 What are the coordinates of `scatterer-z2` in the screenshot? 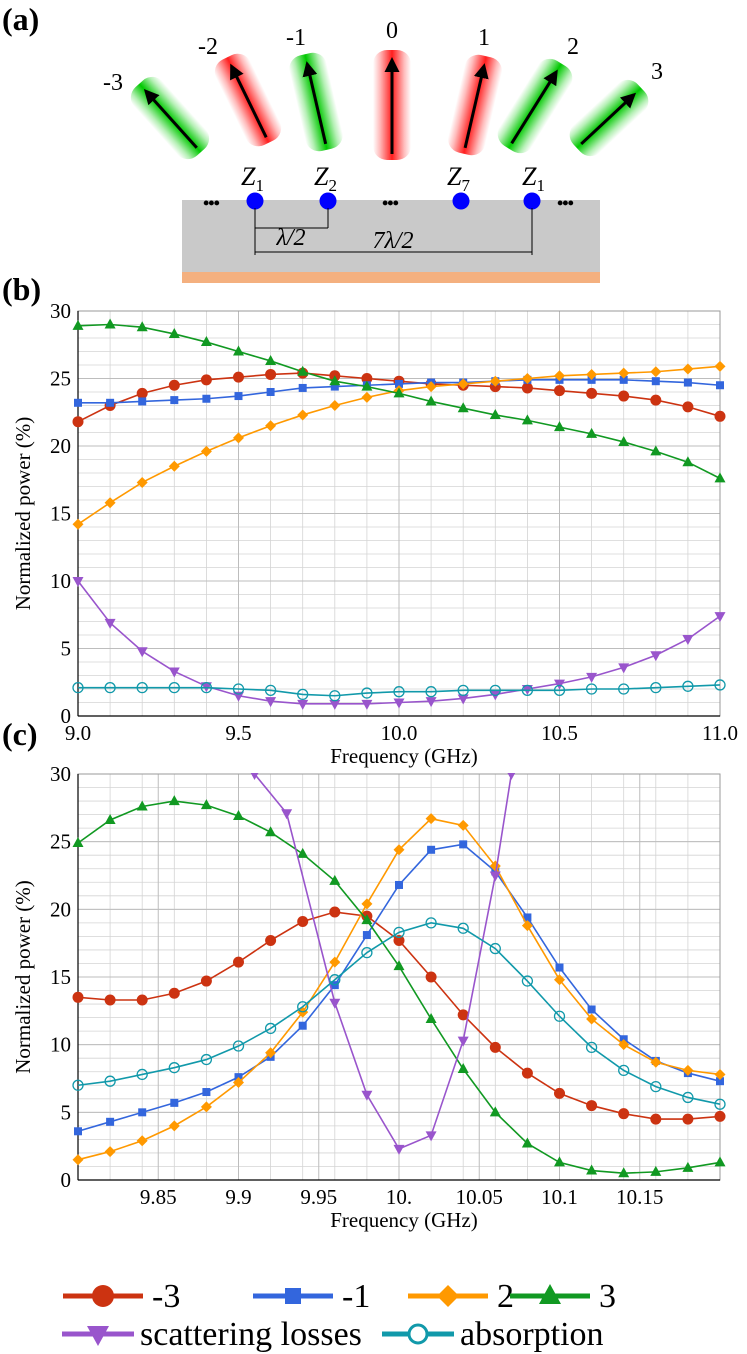 It's located at (328, 201).